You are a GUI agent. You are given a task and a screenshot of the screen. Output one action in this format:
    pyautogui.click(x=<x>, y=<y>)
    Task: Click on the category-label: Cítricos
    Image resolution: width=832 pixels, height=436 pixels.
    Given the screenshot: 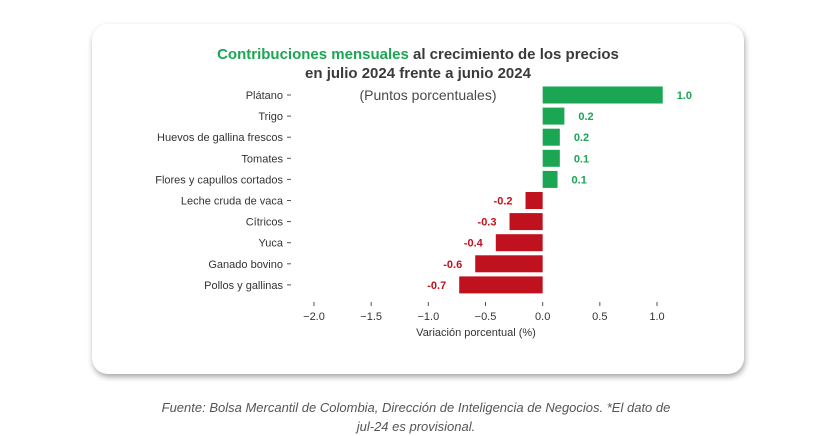 What is the action you would take?
    pyautogui.click(x=265, y=223)
    